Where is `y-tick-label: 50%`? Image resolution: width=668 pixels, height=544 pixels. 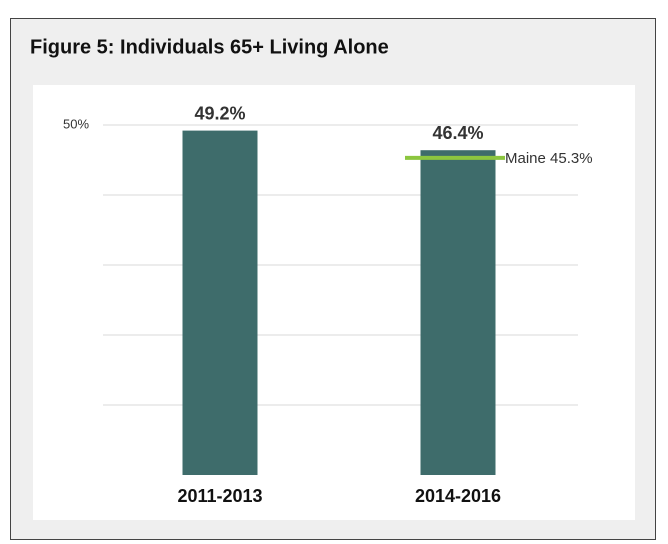 y-tick-label: 50% is located at coordinates (76, 123).